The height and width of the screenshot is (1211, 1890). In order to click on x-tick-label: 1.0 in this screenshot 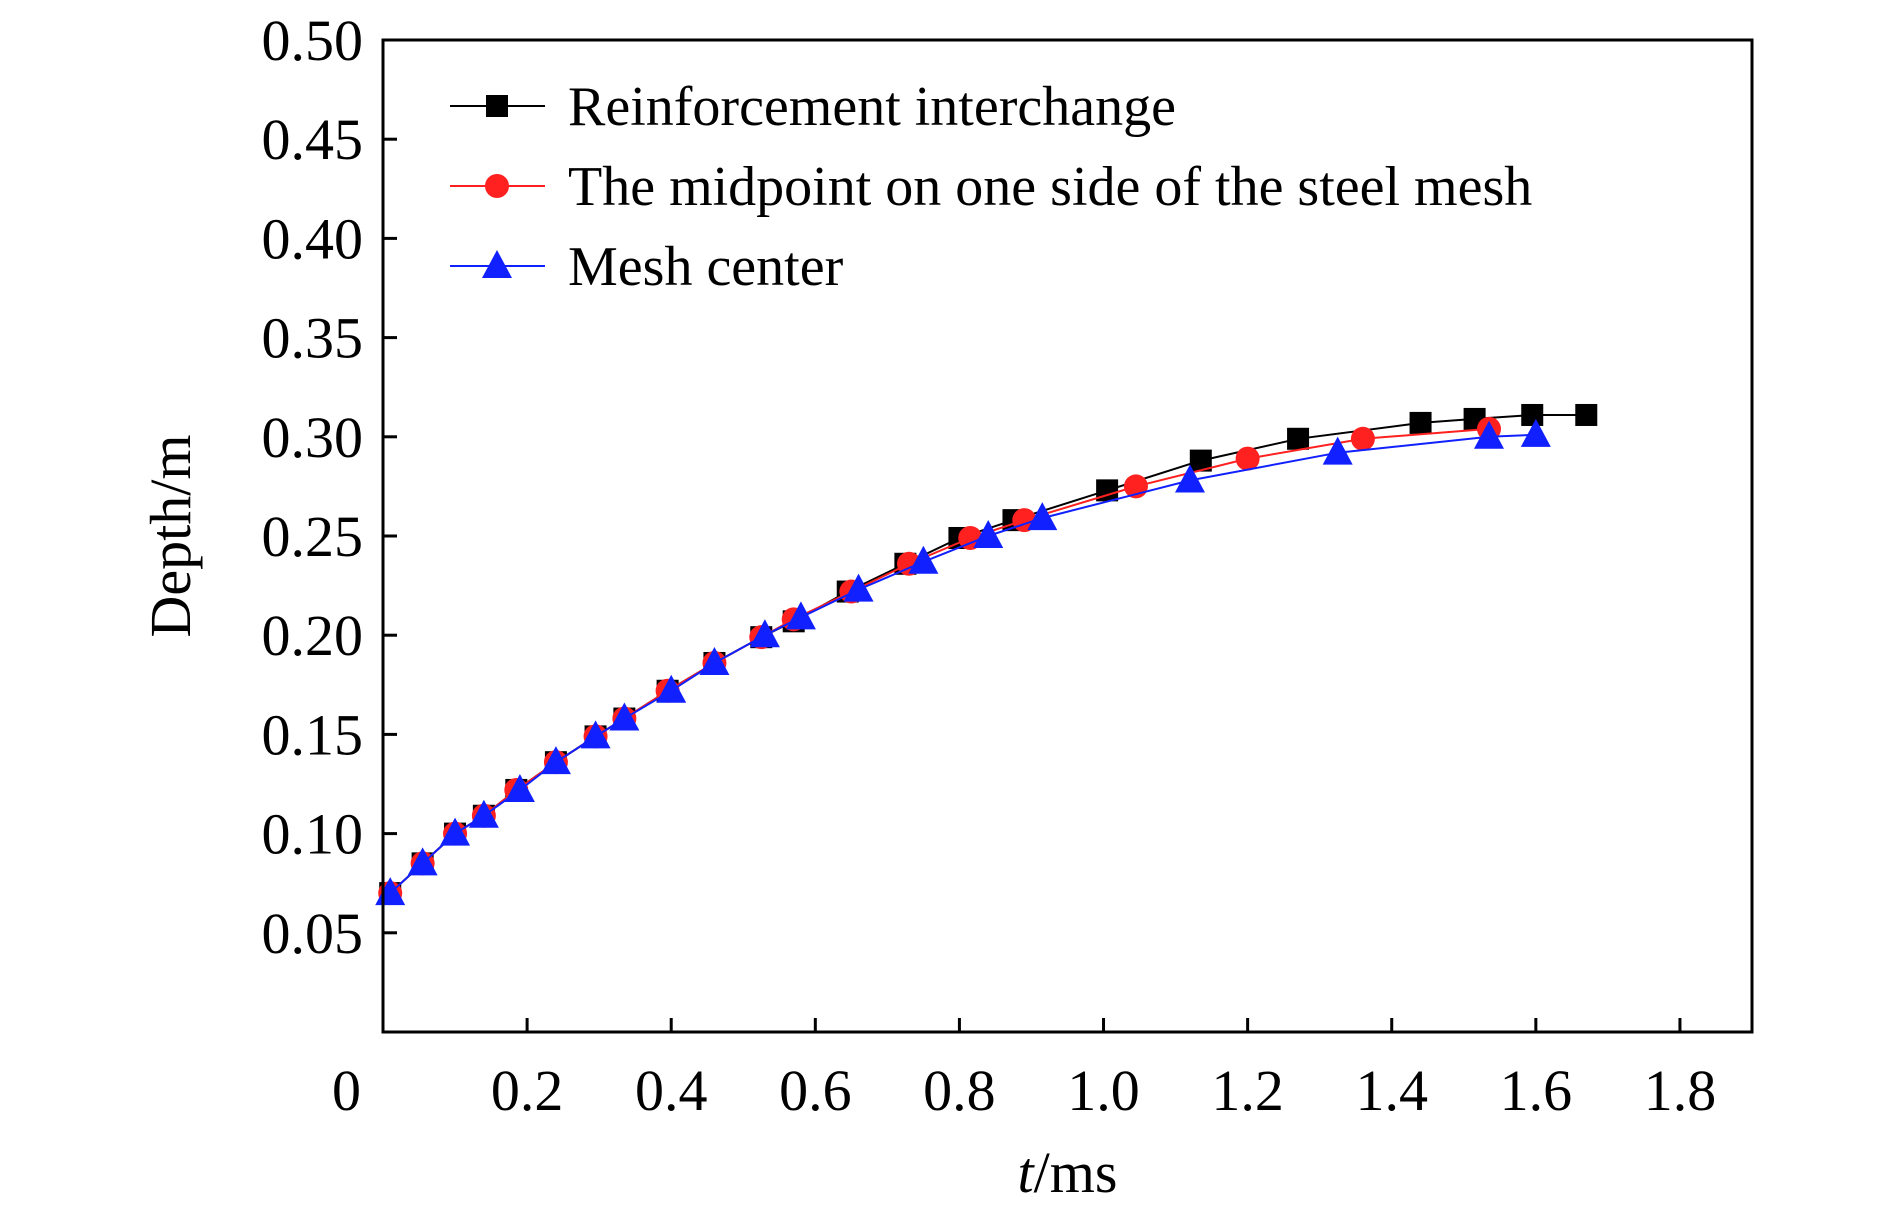, I will do `click(1103, 1090)`.